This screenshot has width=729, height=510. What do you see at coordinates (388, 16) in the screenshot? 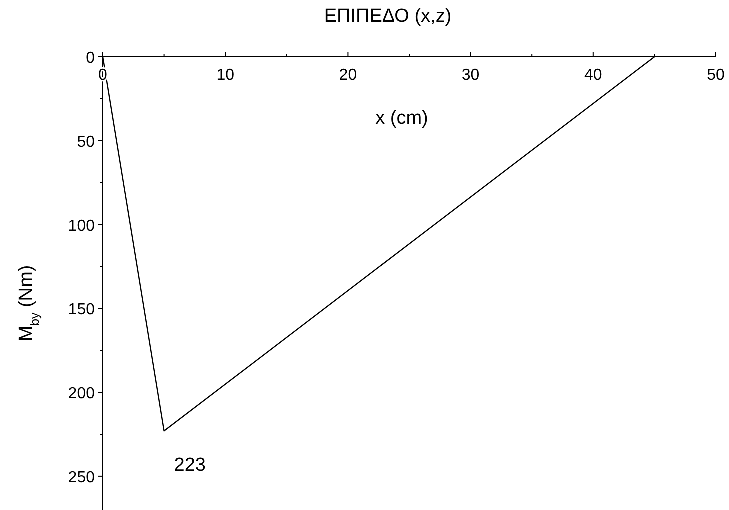
I see `chart-title: ΕΠΙΠΕΔΟ (x,z)` at bounding box center [388, 16].